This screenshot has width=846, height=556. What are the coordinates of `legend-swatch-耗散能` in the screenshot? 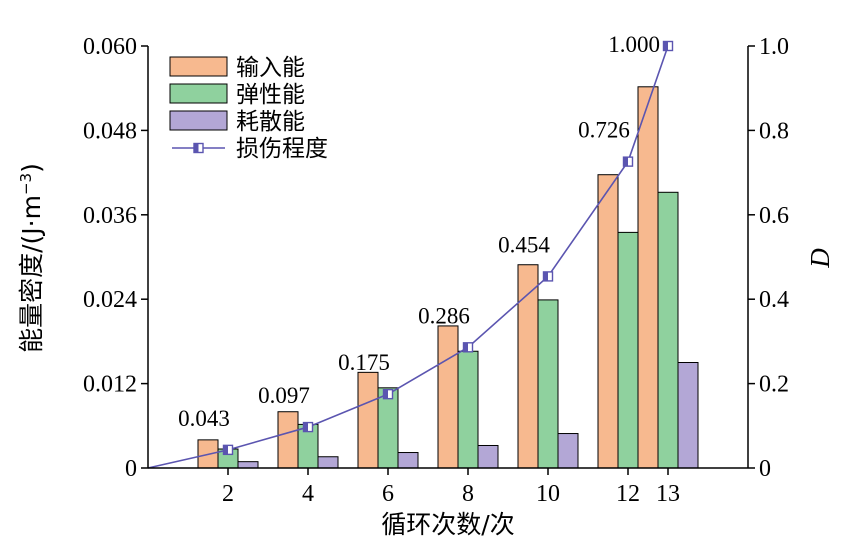 It's located at (198, 120).